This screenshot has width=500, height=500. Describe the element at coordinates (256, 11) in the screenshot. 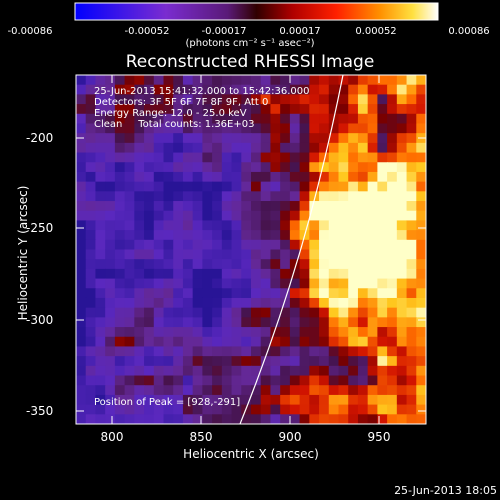

I see `colorbar-gradient` at that location.